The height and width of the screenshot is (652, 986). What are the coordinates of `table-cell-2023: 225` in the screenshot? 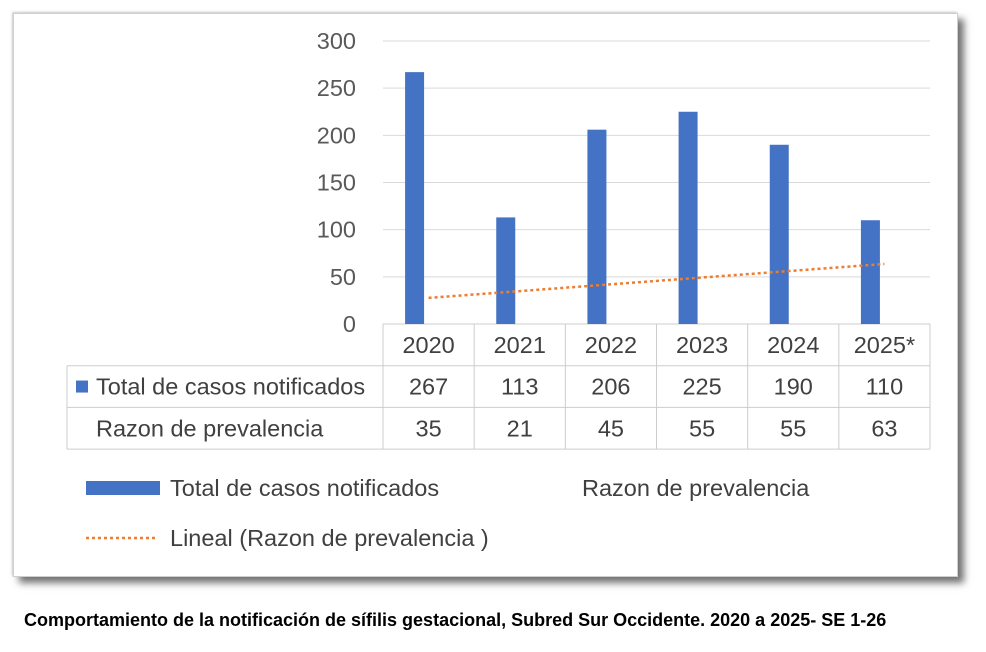 It's located at (701, 387).